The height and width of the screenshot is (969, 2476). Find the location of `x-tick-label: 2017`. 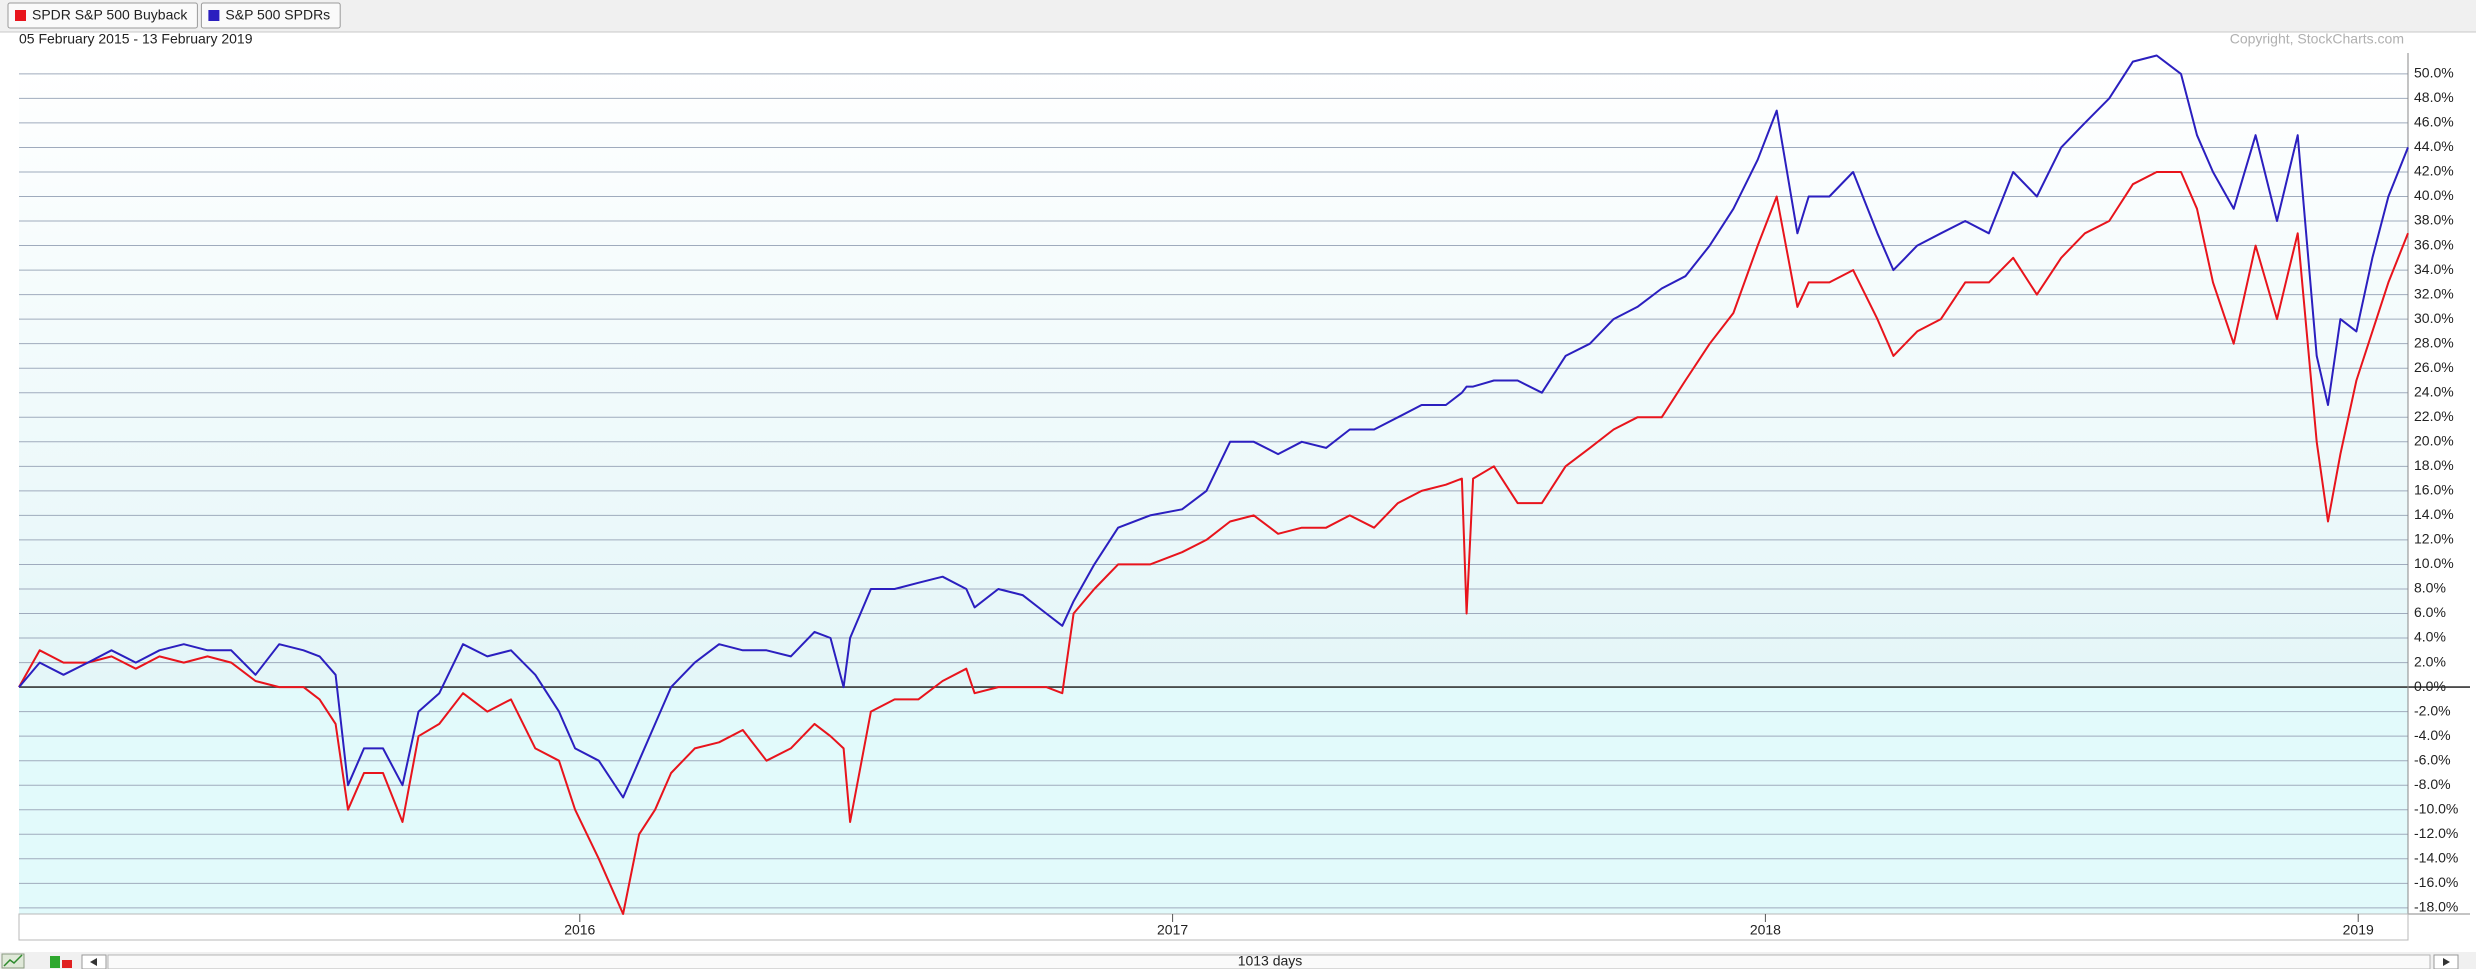

x-tick-label: 2017 is located at coordinates (1172, 930).